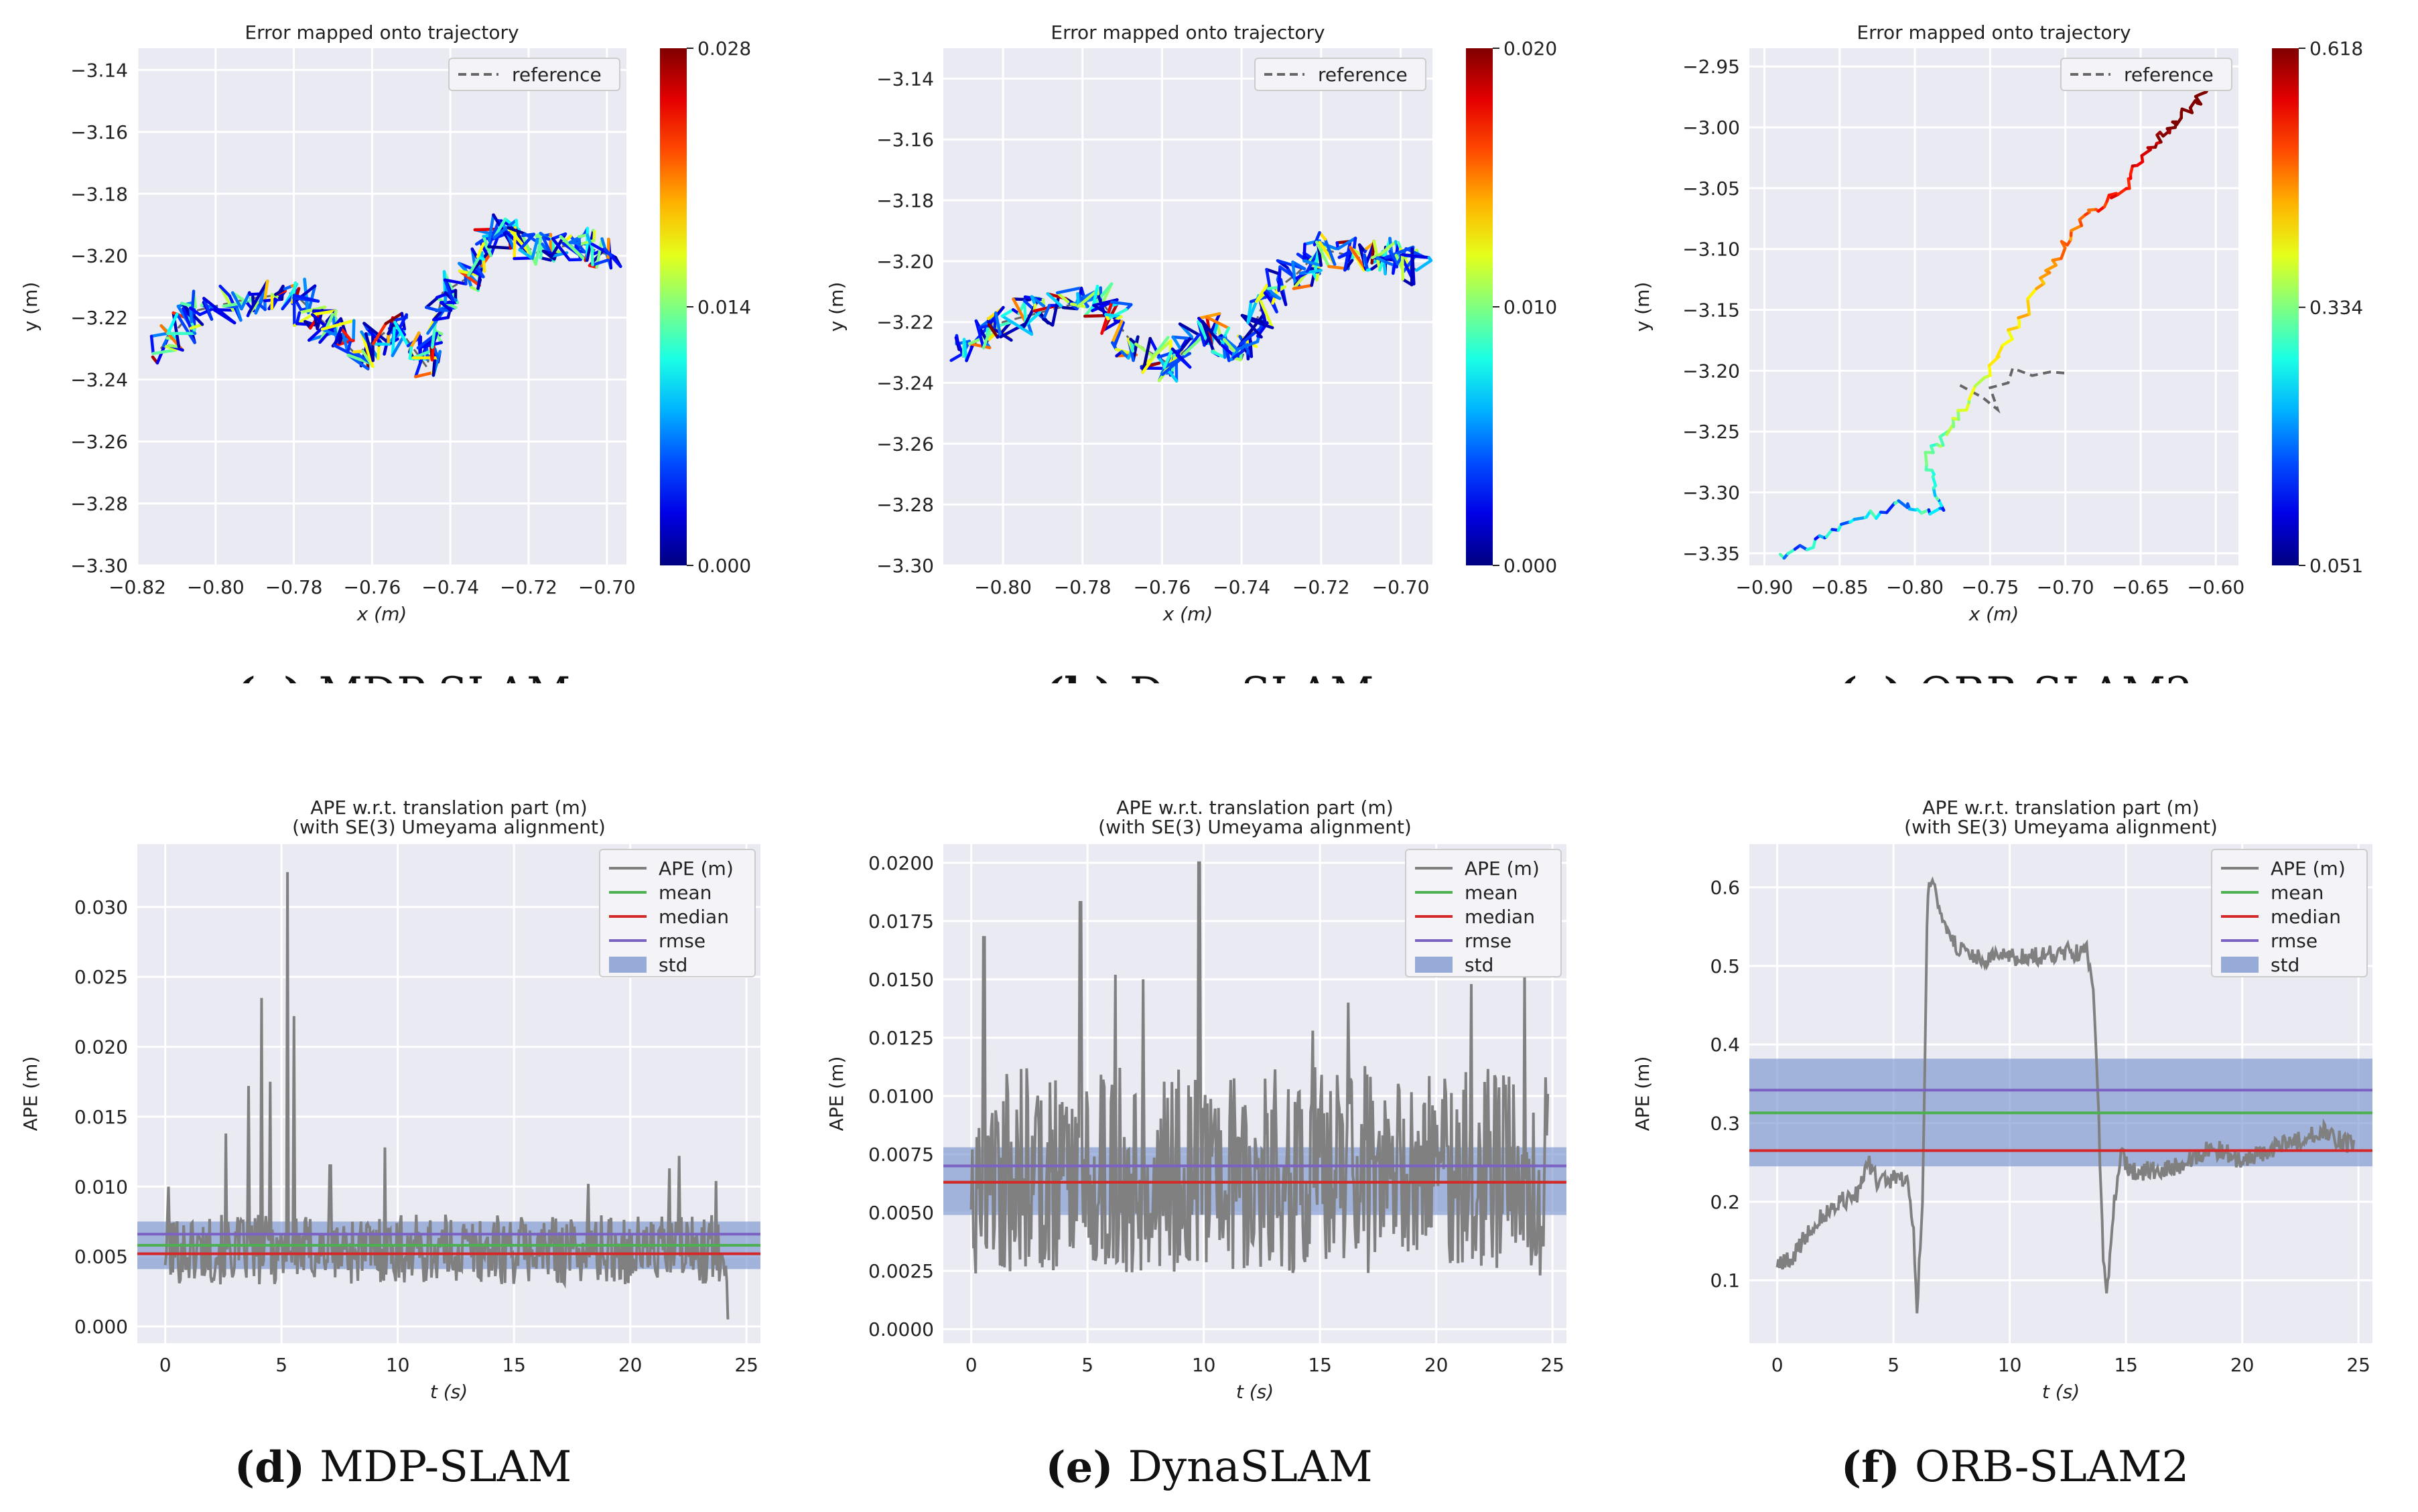 This screenshot has width=2418, height=1512. Describe the element at coordinates (1492, 893) in the screenshot. I see `legend-label-mean: mean` at that location.